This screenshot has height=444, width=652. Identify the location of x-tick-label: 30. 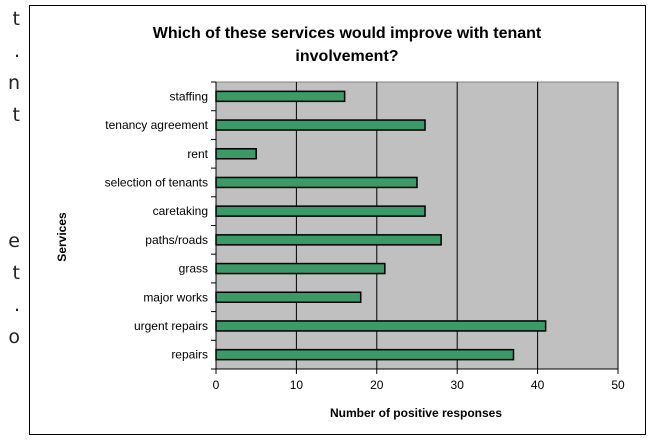
(458, 385).